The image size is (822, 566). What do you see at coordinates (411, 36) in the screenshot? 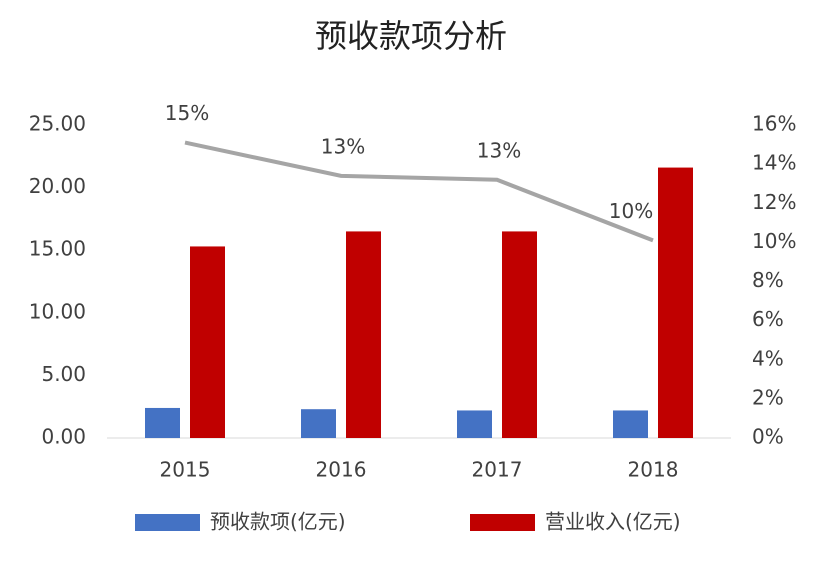
I see `chart-title: 预收款项分析` at bounding box center [411, 36].